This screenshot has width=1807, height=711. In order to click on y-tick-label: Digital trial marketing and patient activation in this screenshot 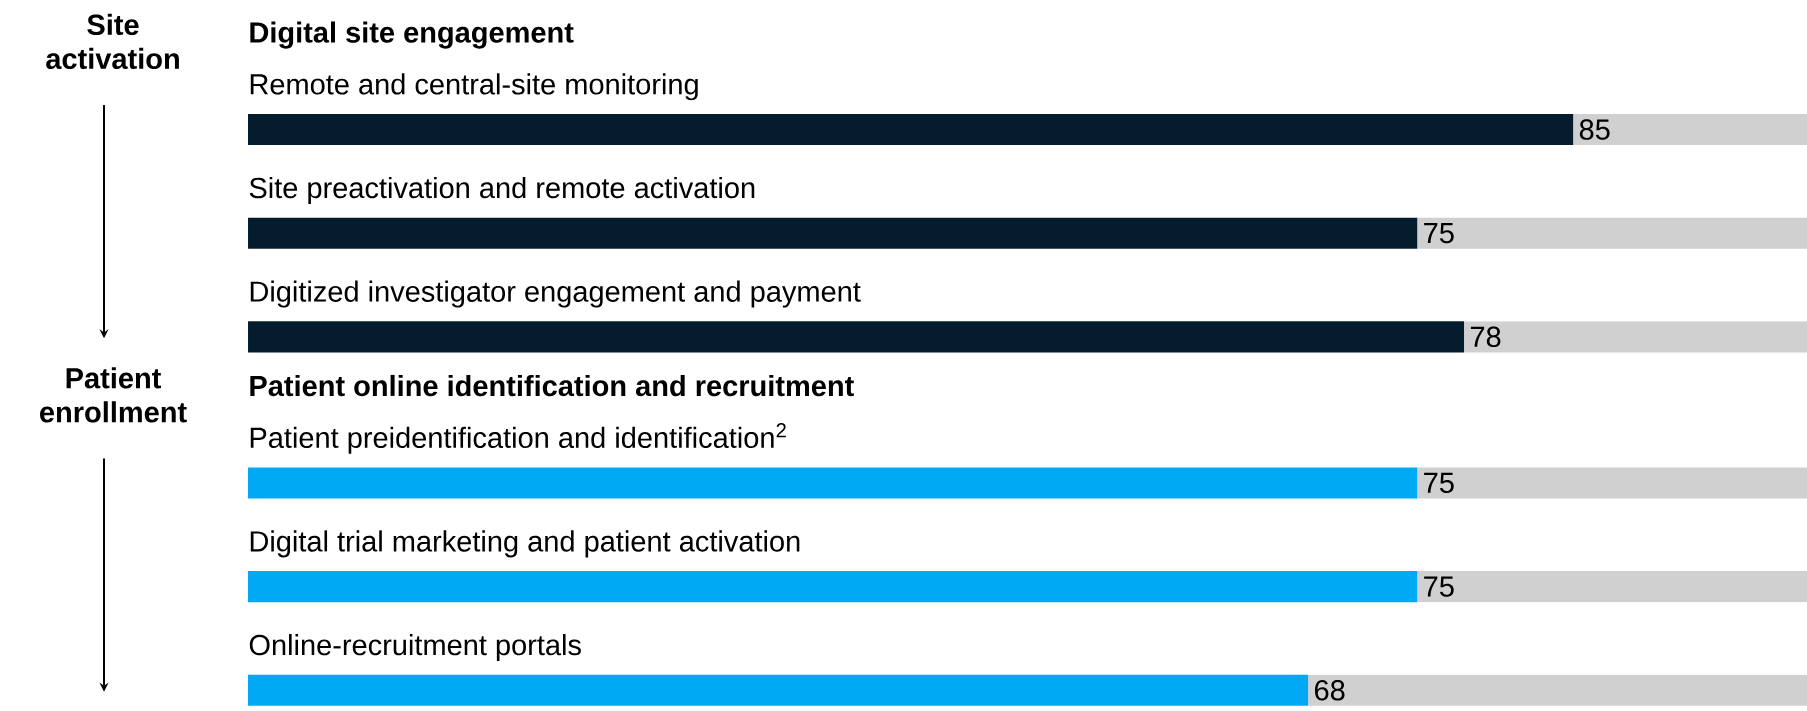, I will do `click(525, 544)`.